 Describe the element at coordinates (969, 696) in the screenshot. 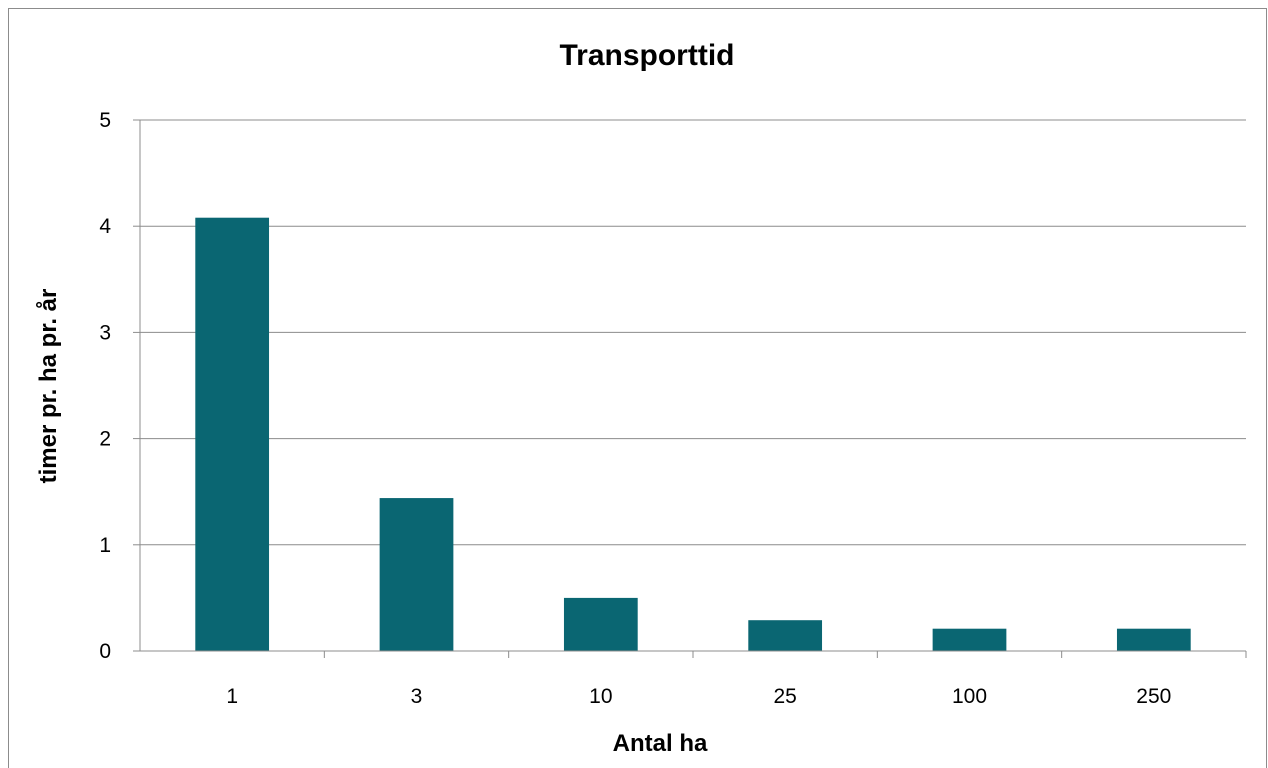

I see `x-tick-label: 100` at that location.